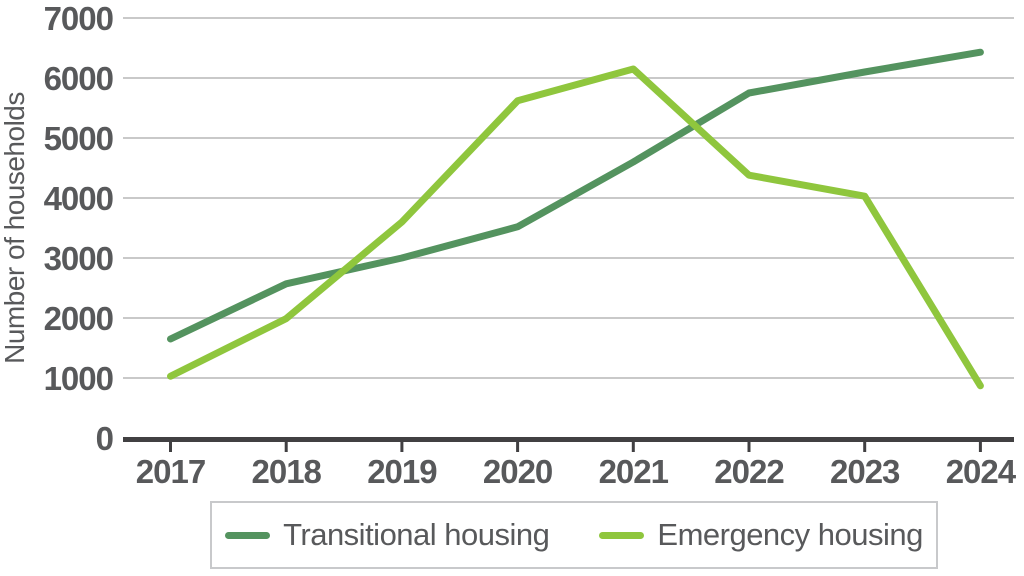 This screenshot has width=1024, height=576. I want to click on legend-label-emergency-housing: Emergency housing, so click(790, 534).